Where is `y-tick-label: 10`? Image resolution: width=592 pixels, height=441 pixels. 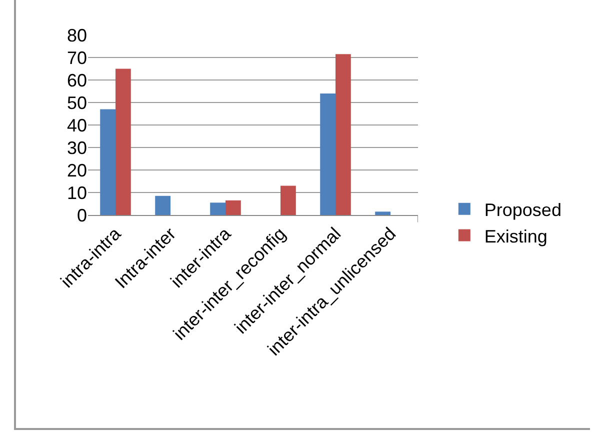
y-tick-label: 10 is located at coordinates (76, 192).